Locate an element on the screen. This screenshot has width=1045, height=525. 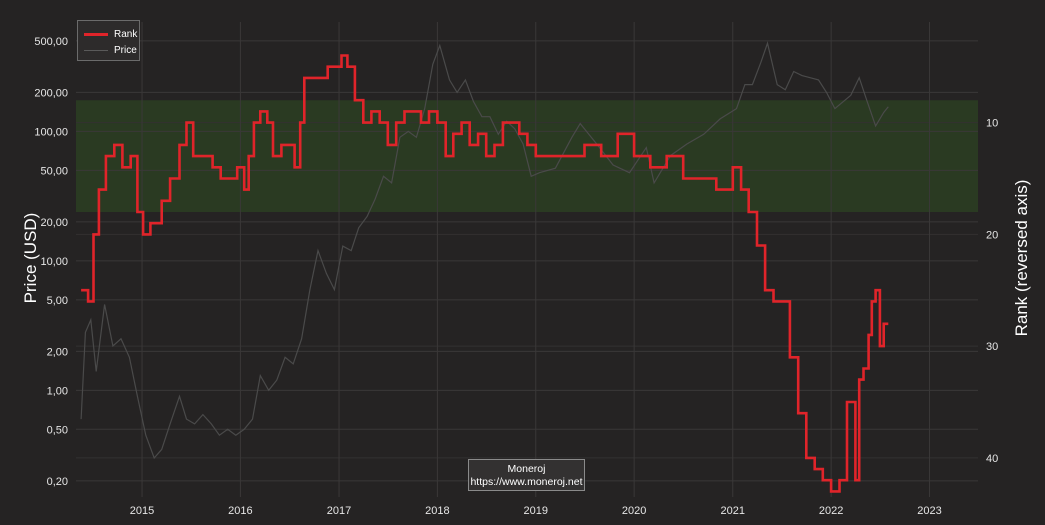
x-axis: 2015 2016 2017 2018 2019 2020 2021 2022 2023 is located at coordinates (536, 511).